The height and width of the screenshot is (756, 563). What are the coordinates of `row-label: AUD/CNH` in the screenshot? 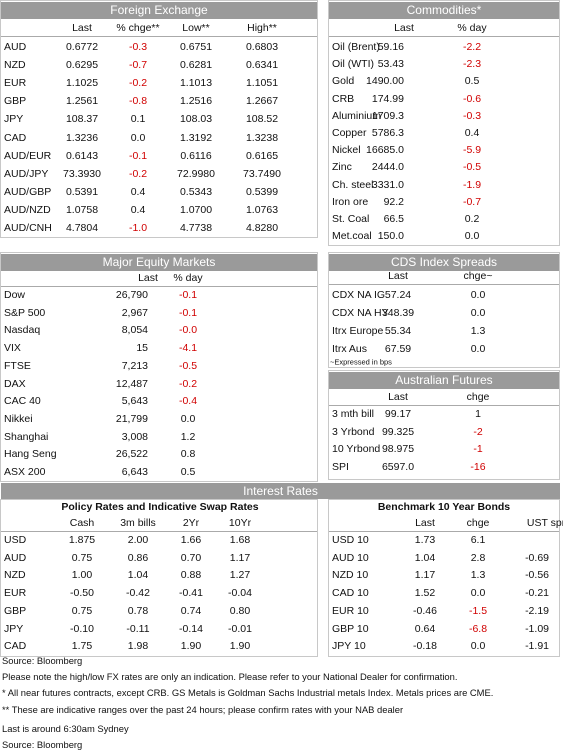 It's located at (28, 228).